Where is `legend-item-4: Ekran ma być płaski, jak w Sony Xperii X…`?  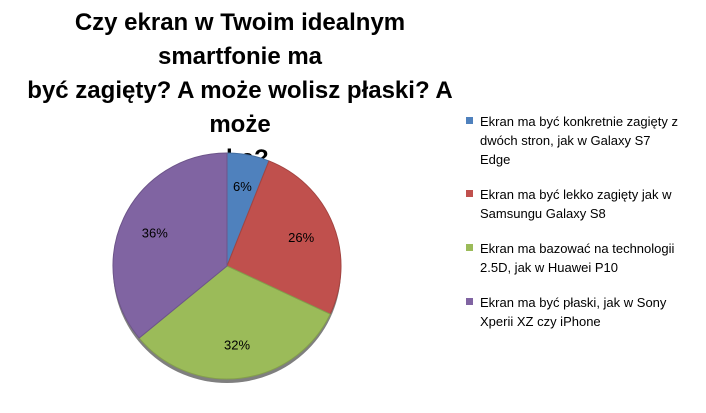
legend-item-4: Ekran ma być płaski, jak w Sony Xperii X… is located at coordinates (584, 312).